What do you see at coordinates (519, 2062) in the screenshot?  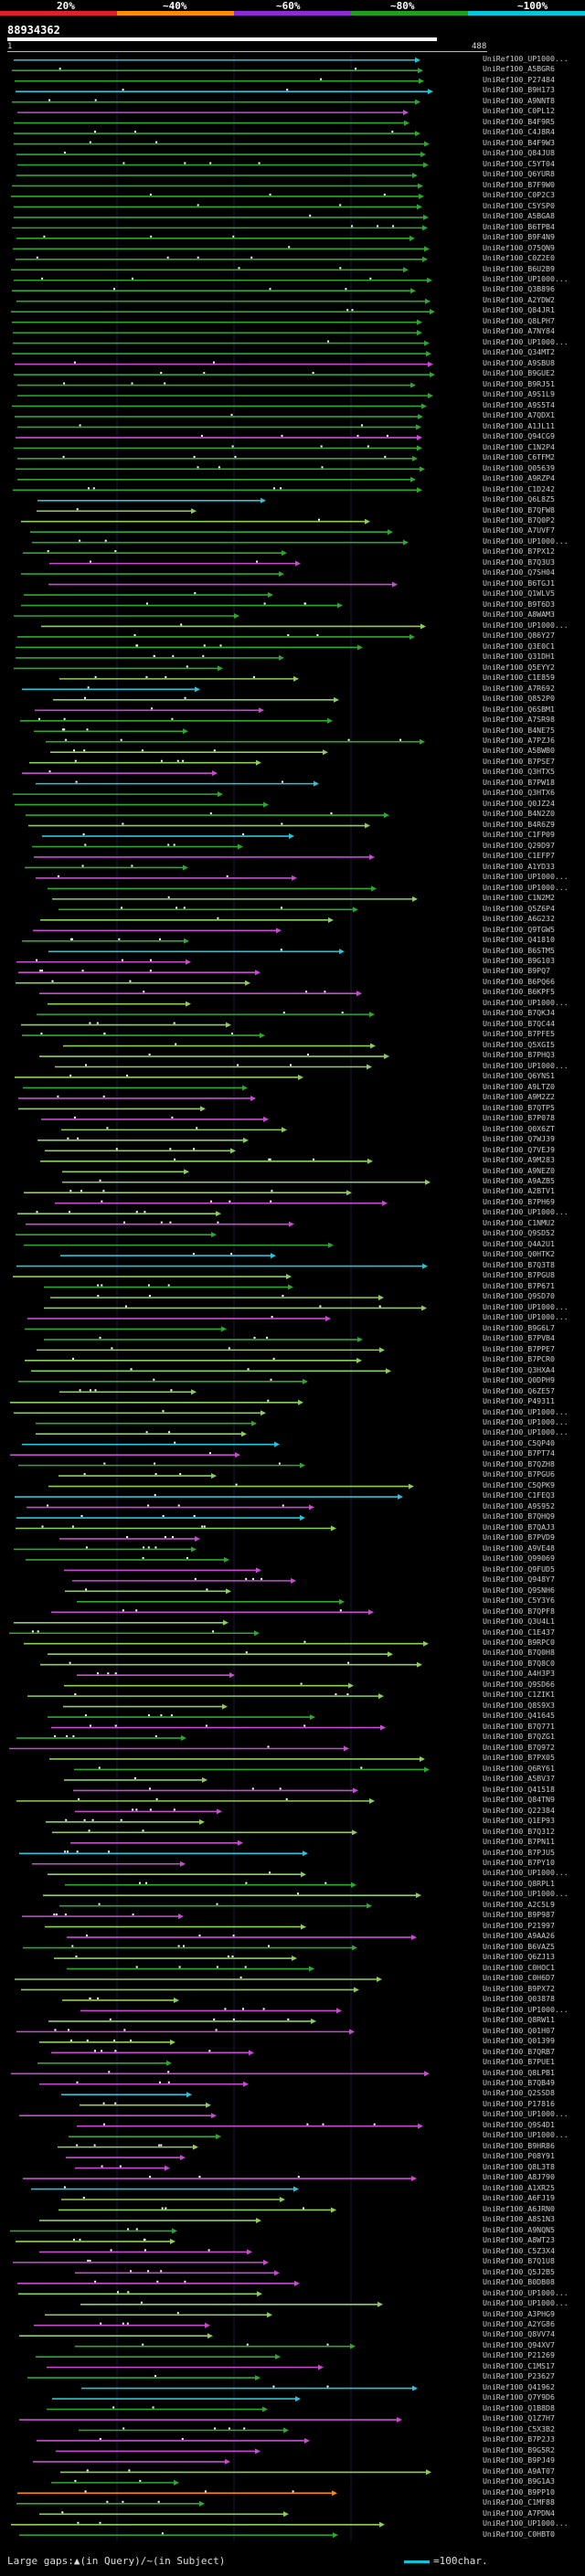 I see `hit-label: UniRef100_B7PUE1` at bounding box center [519, 2062].